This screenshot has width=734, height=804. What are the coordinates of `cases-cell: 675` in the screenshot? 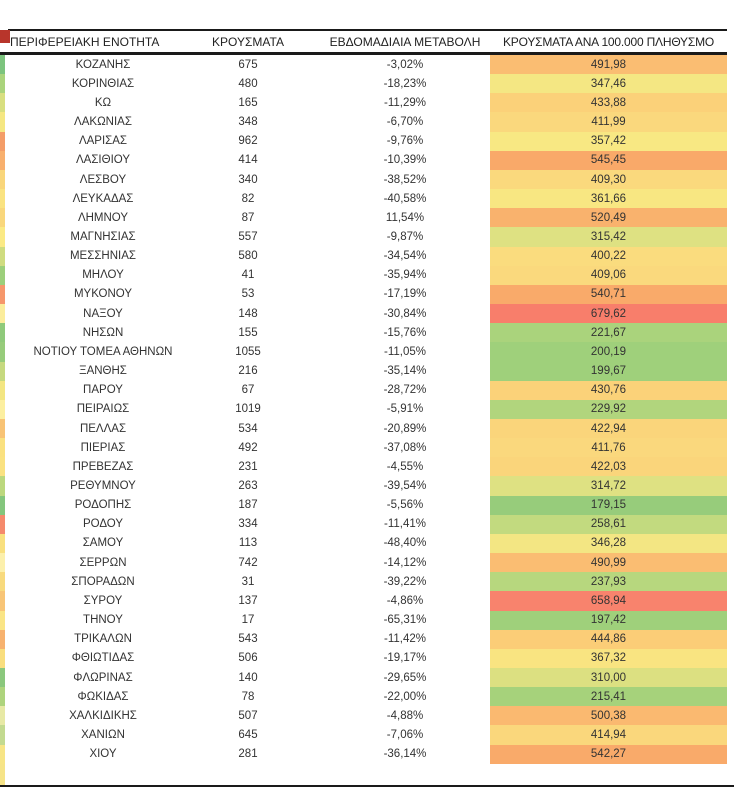 It's located at (248, 64).